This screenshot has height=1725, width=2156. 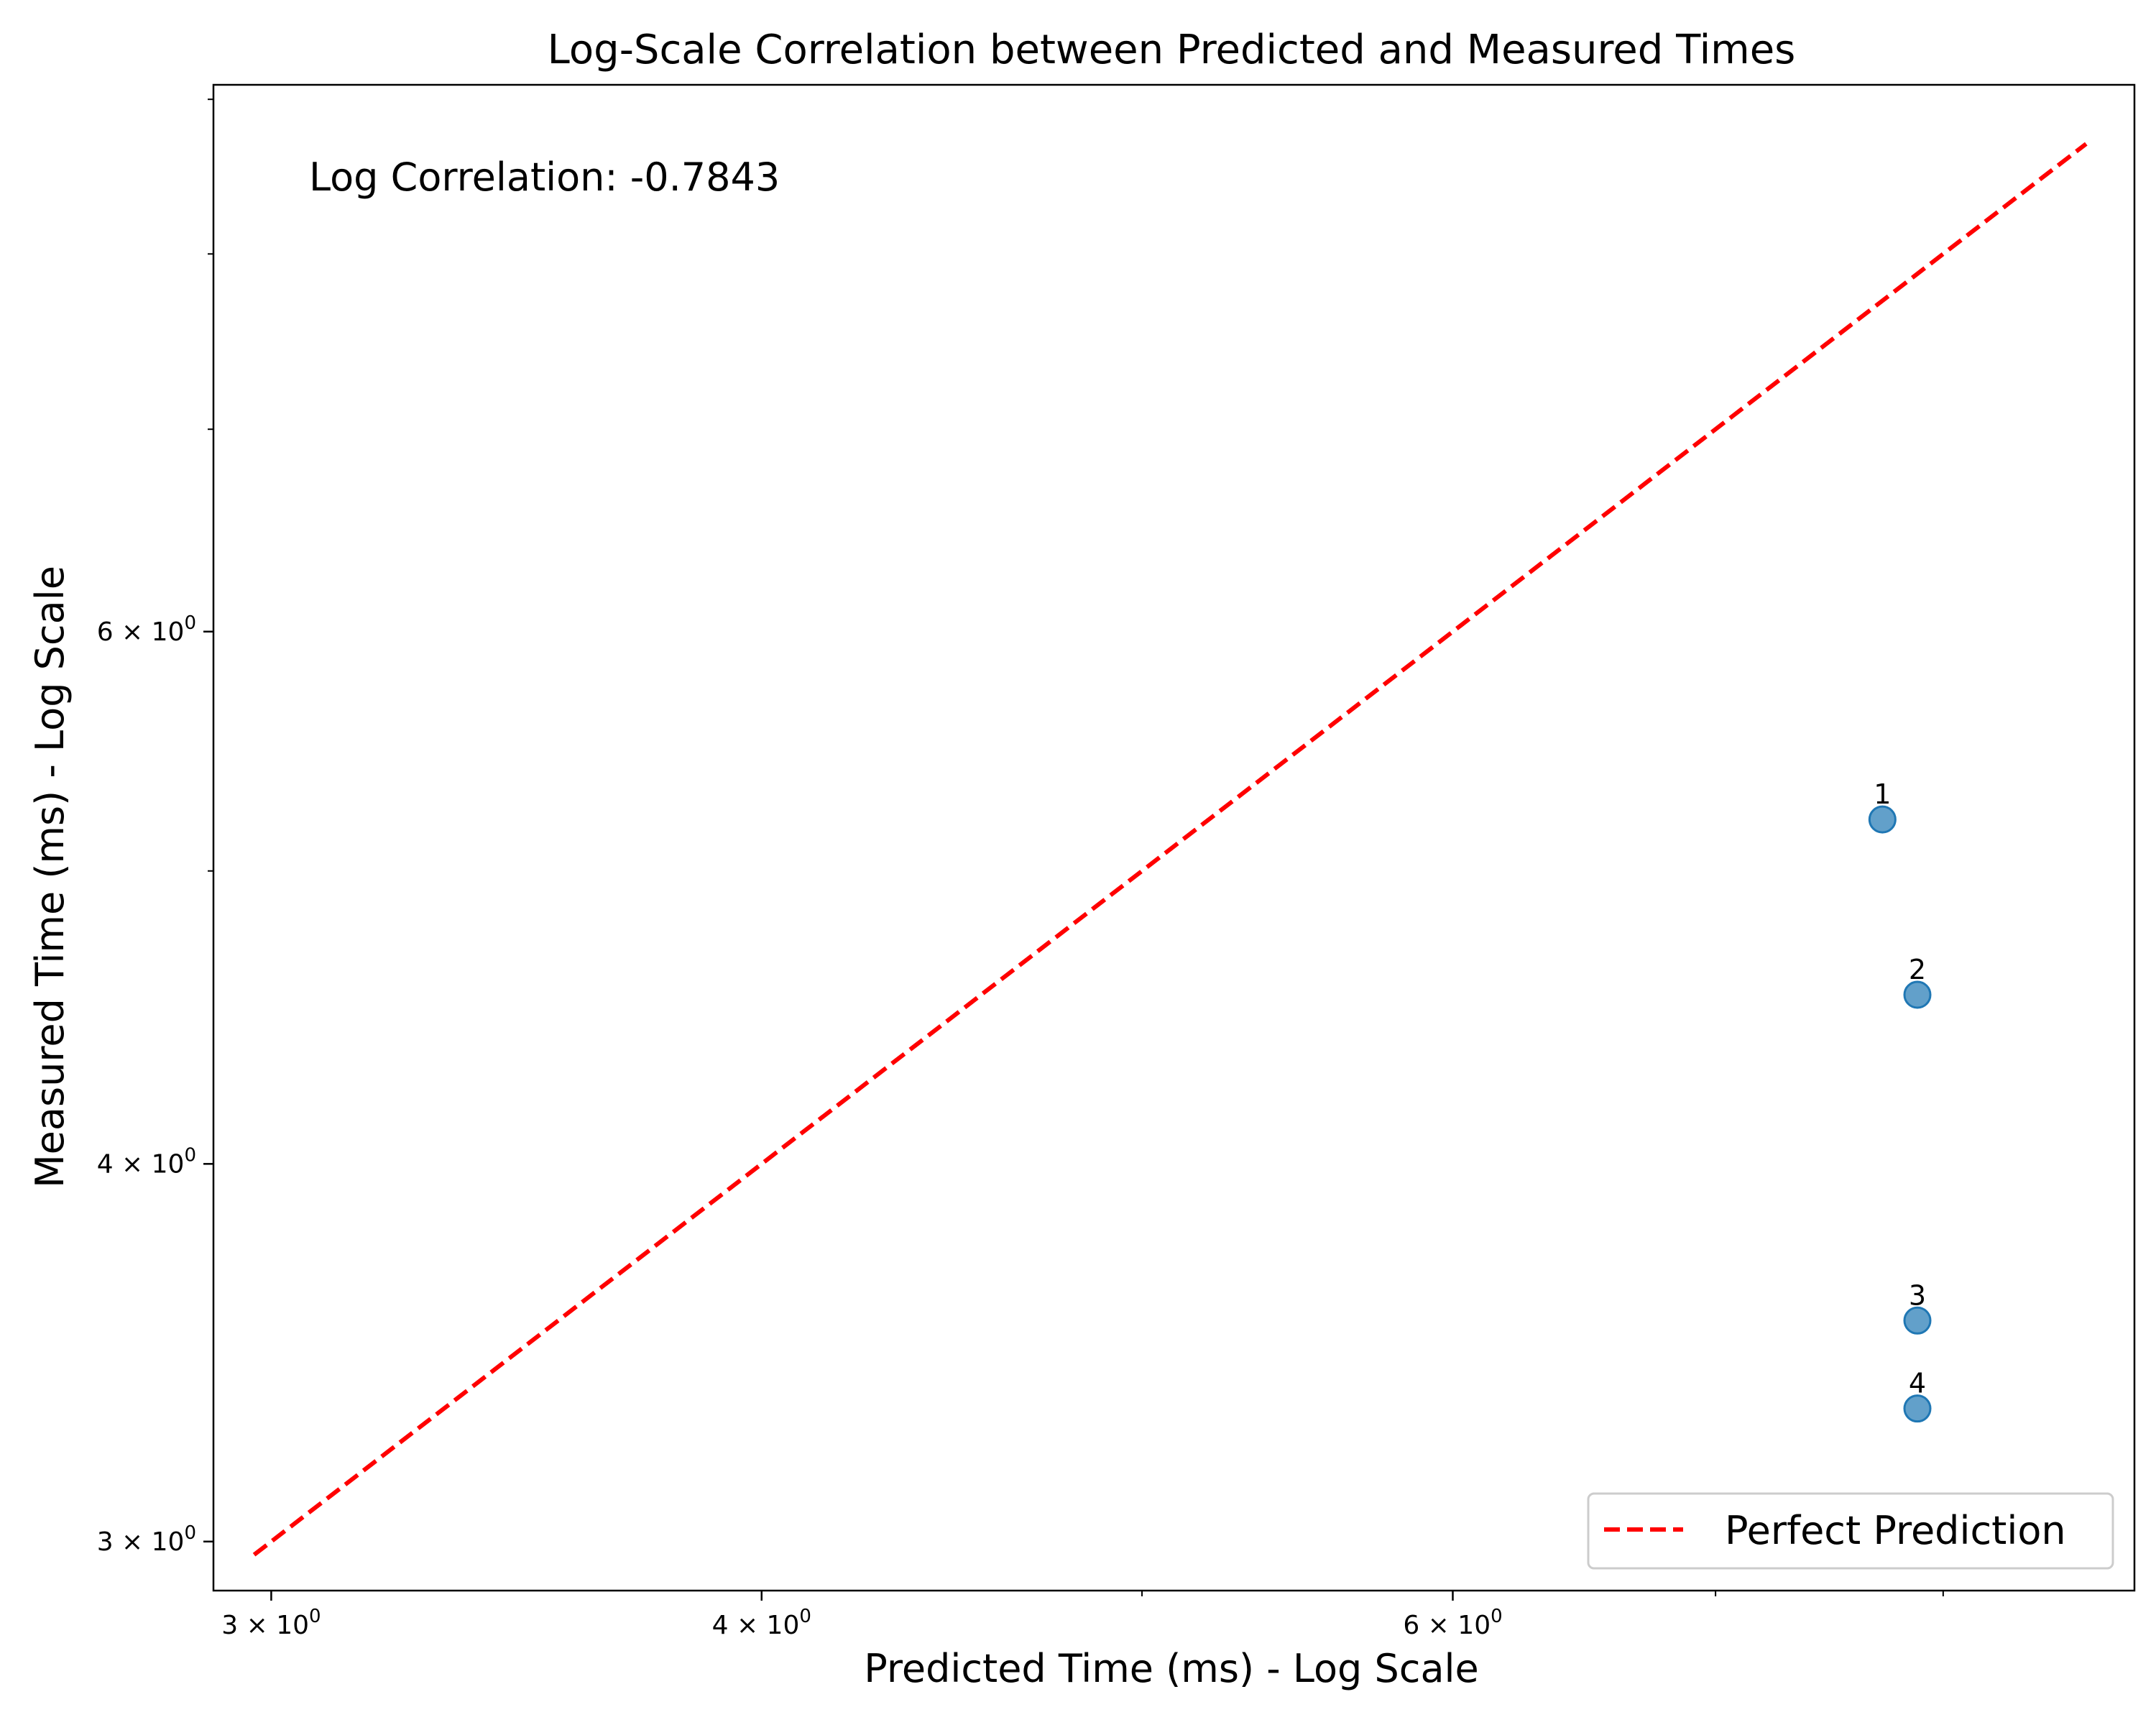 I want to click on correlation-annotation: Log Correlation: -0.7843, so click(x=545, y=177).